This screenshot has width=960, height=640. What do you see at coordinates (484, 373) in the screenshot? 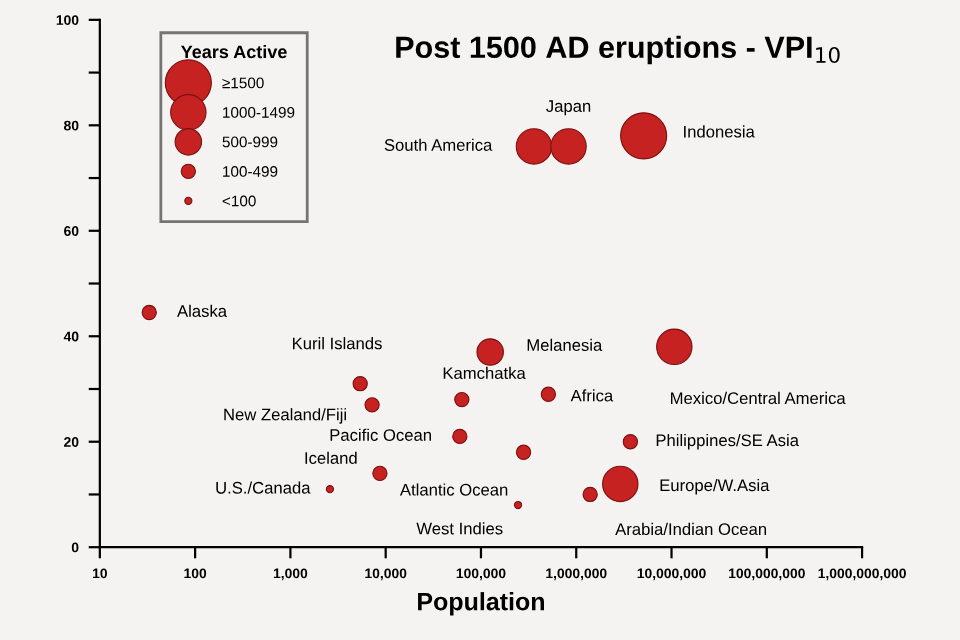
I see `annotation: Kamchatka` at bounding box center [484, 373].